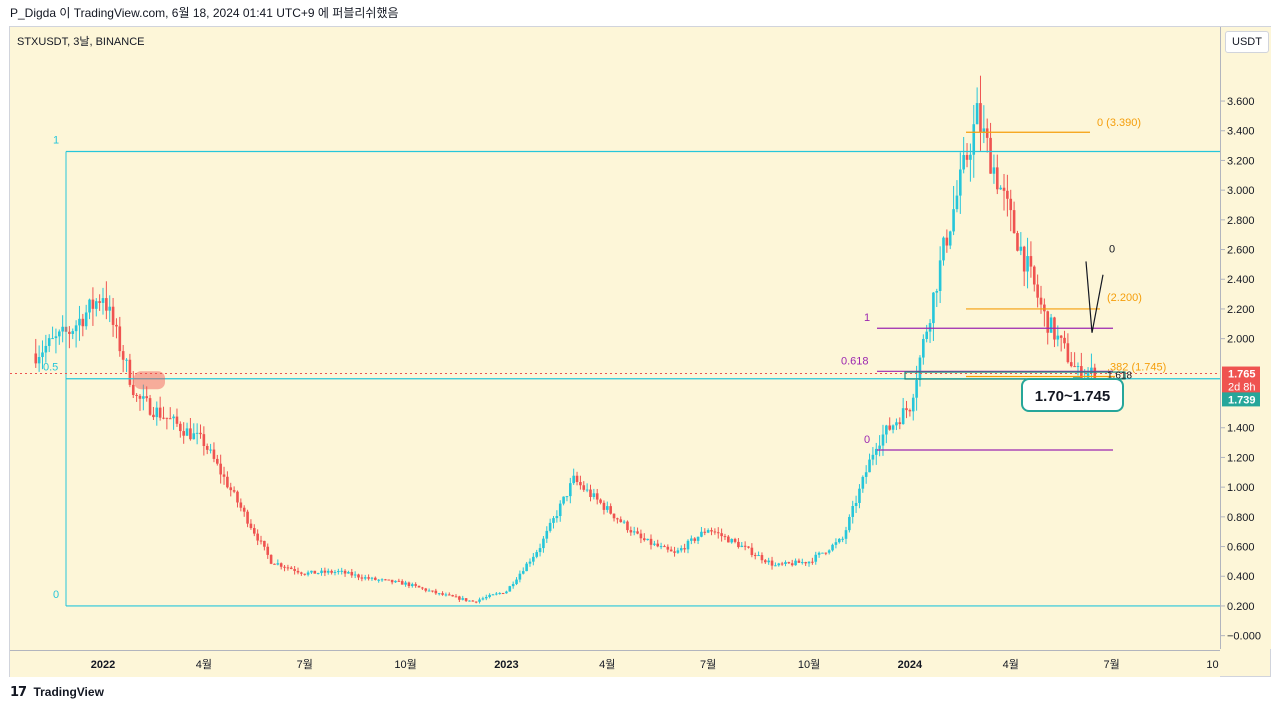 The image size is (1280, 709). I want to click on tradingview-logo: 𝟭𝟳 TradingView, so click(57, 692).